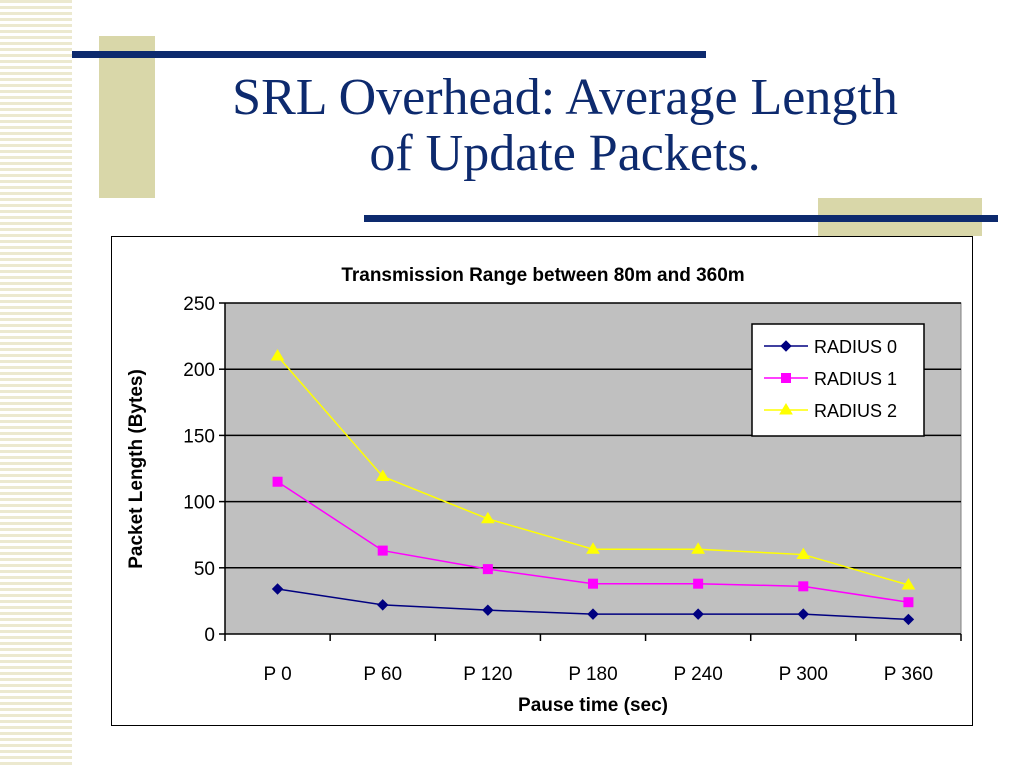  Describe the element at coordinates (36, 384) in the screenshot. I see `side-stripes-decoration` at that location.